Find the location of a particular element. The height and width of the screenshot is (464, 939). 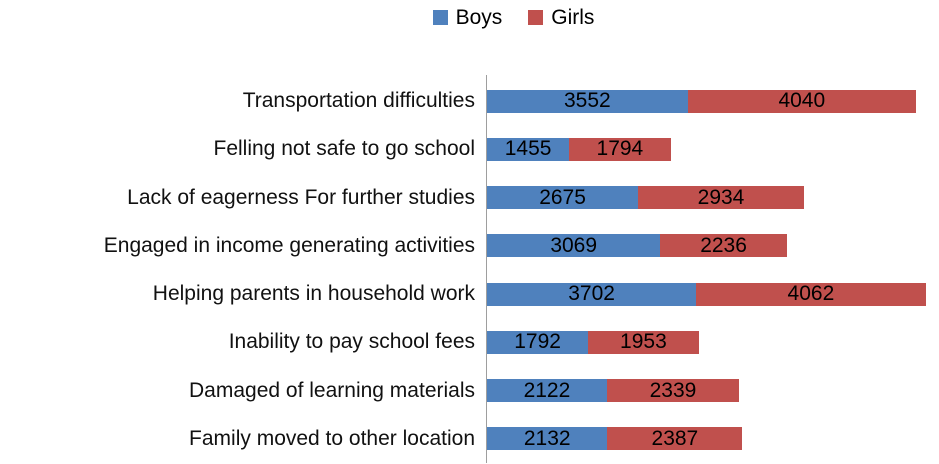

bar-segment-boys: 3702 is located at coordinates (592, 294).